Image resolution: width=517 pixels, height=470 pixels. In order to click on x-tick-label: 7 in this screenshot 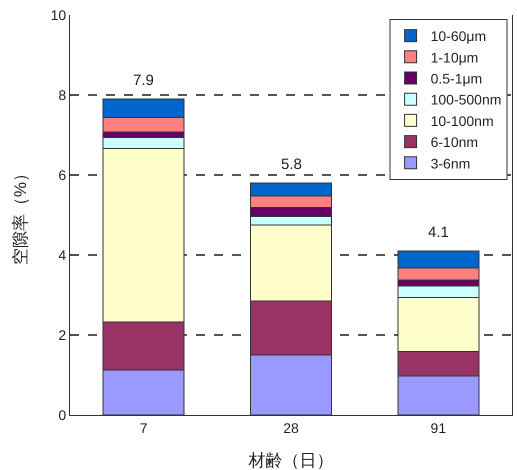, I will do `click(144, 428)`.